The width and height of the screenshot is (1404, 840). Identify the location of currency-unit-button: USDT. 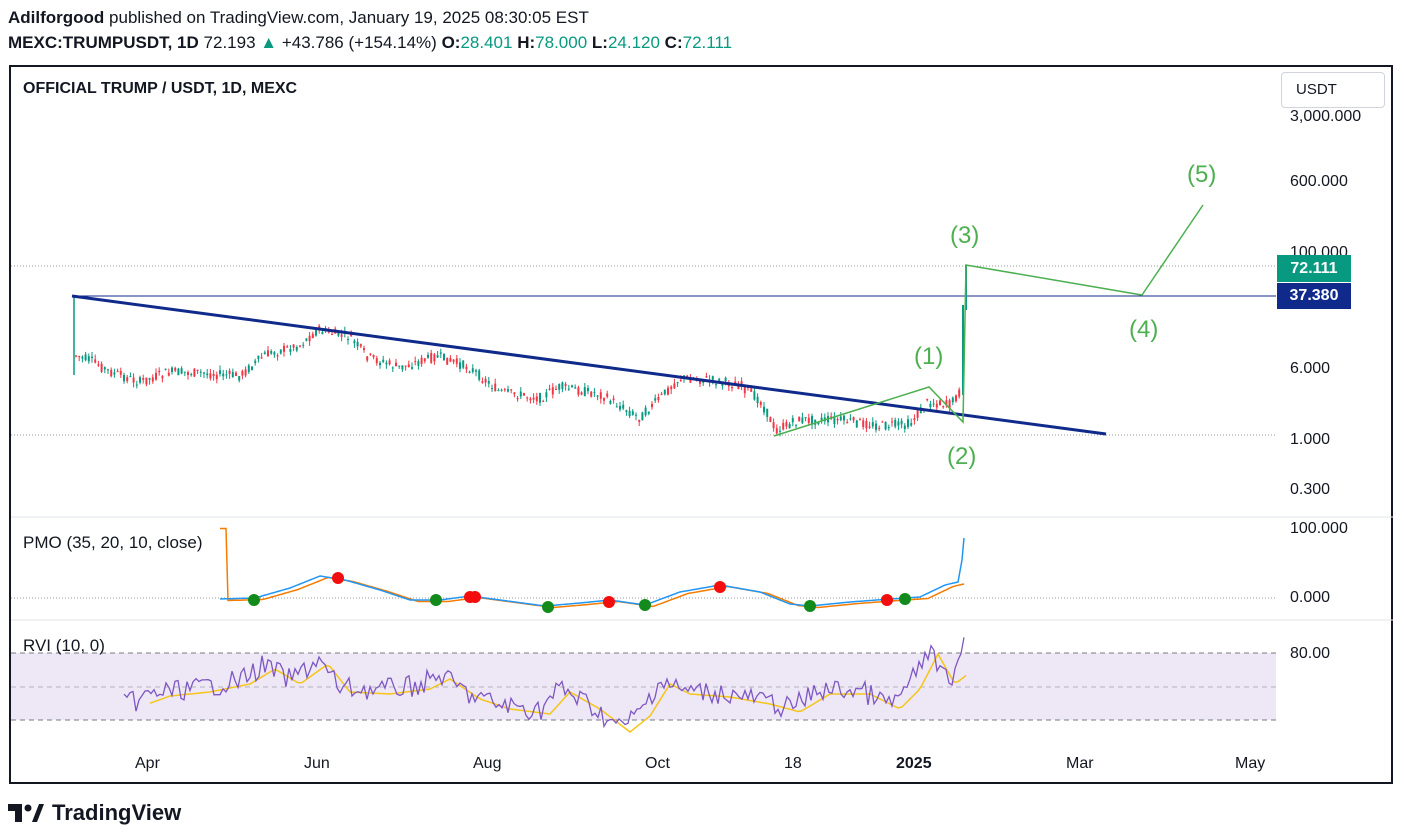
(1333, 90).